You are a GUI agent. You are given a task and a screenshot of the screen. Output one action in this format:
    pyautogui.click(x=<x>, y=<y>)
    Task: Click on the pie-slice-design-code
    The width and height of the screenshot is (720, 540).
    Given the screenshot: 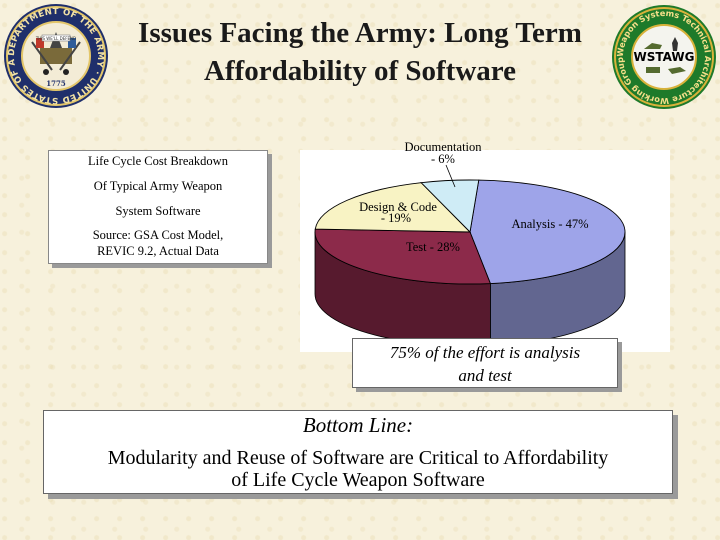 What is the action you would take?
    pyautogui.click(x=393, y=207)
    